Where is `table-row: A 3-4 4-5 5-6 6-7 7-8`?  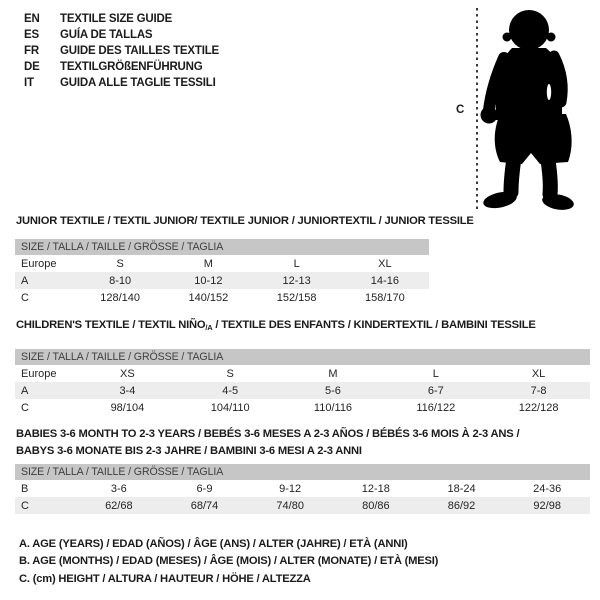
table-row: A 3-4 4-5 5-6 6-7 7-8 is located at coordinates (302, 390).